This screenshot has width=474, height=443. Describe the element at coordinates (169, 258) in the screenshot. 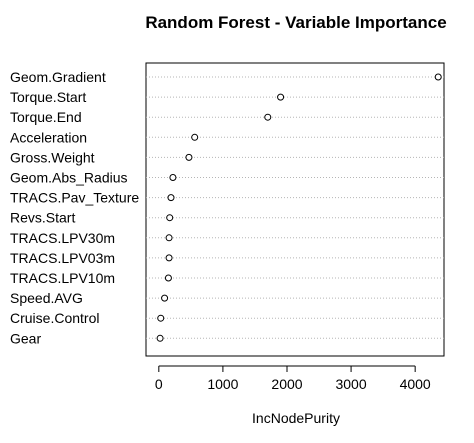

I see `point-tracs-lpv03m` at that location.